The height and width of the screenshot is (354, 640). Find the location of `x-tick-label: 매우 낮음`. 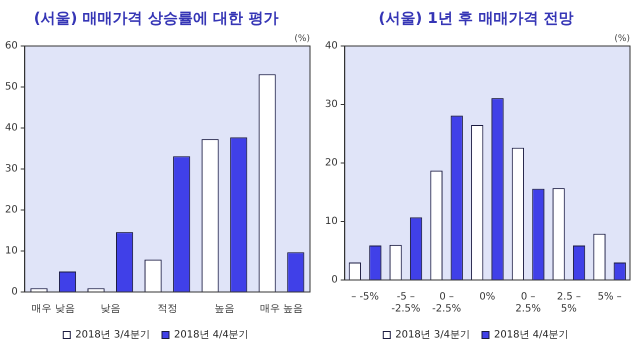

x-tick-label: 매우 낮음 is located at coordinates (53, 309).